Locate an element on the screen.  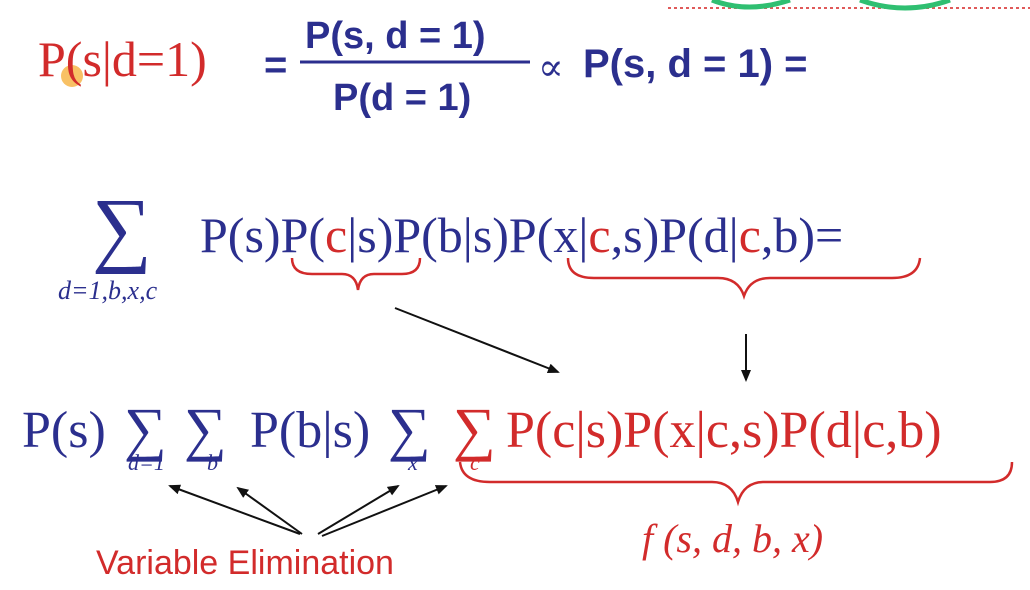
sum-b-symbol: ∑ is located at coordinates (205, 429).